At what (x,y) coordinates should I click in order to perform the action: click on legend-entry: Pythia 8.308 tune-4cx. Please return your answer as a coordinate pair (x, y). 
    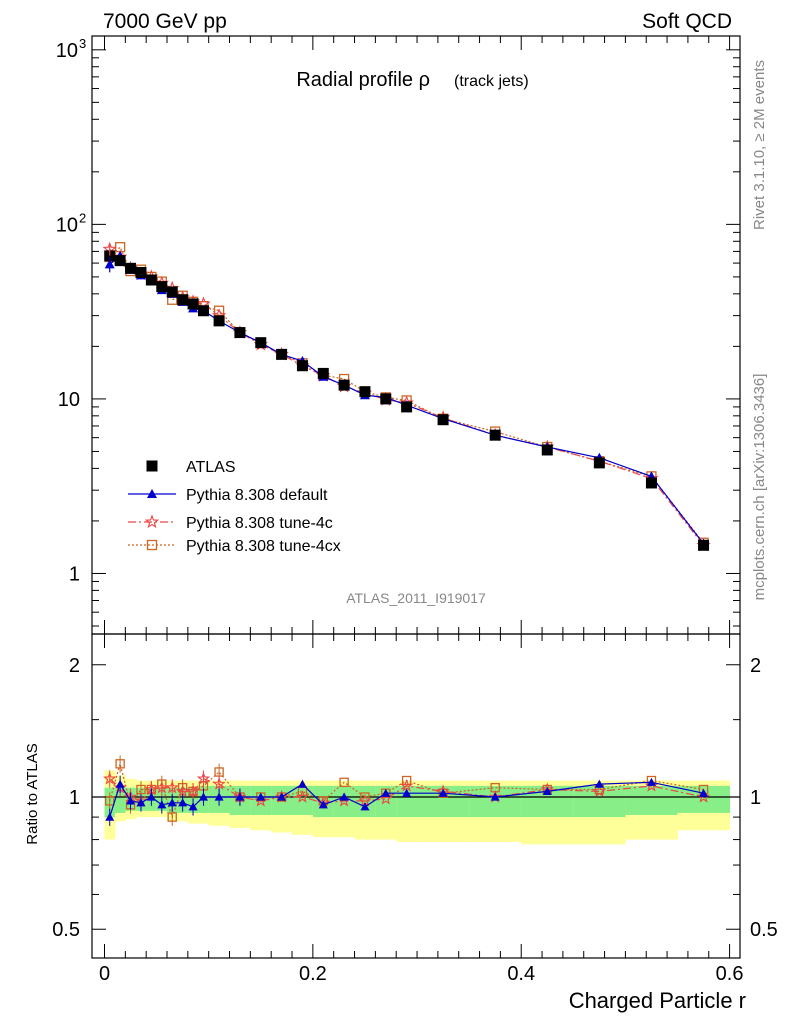
    Looking at the image, I should click on (234, 546).